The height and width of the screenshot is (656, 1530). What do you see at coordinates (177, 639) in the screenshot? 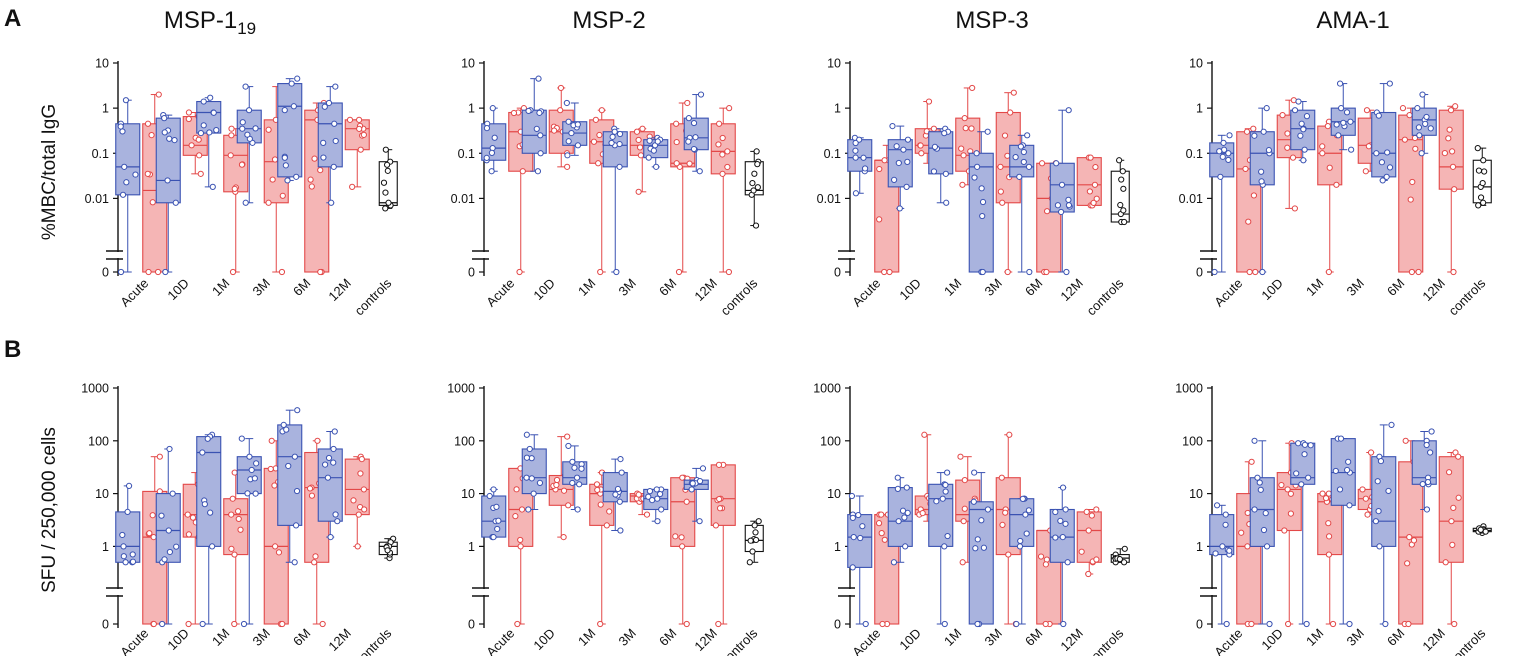
I see `x-tick-label: 10D` at bounding box center [177, 639].